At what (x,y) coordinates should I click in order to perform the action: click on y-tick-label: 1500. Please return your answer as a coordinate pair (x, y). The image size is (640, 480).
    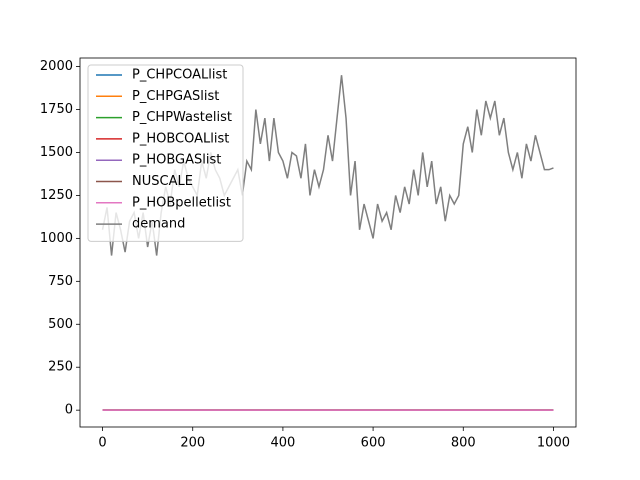
    Looking at the image, I should click on (56, 152).